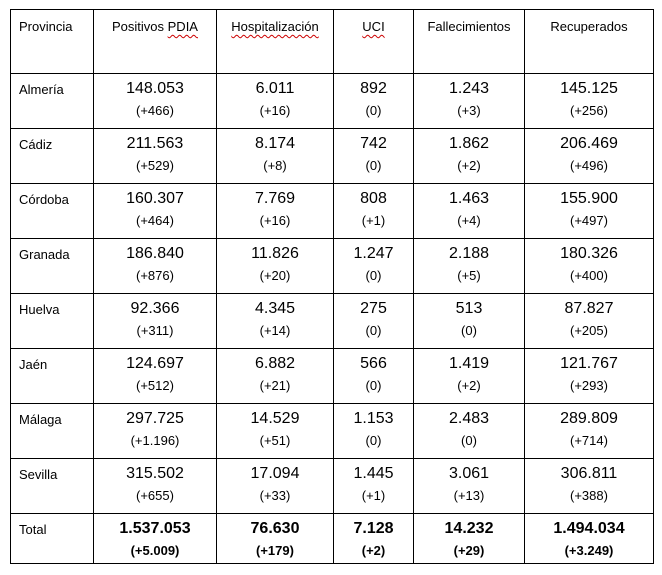 The height and width of the screenshot is (575, 662). Describe the element at coordinates (469, 538) in the screenshot. I see `stat-cell: 14.232 (+29)` at that location.